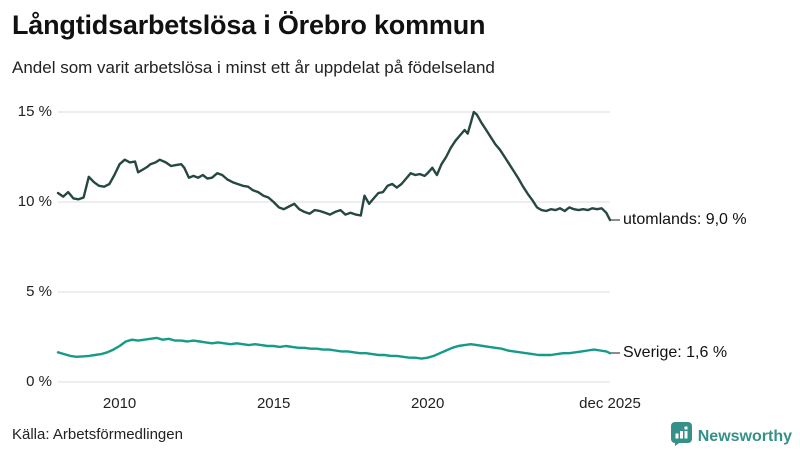  I want to click on y-tick-label: 5 %, so click(39, 291).